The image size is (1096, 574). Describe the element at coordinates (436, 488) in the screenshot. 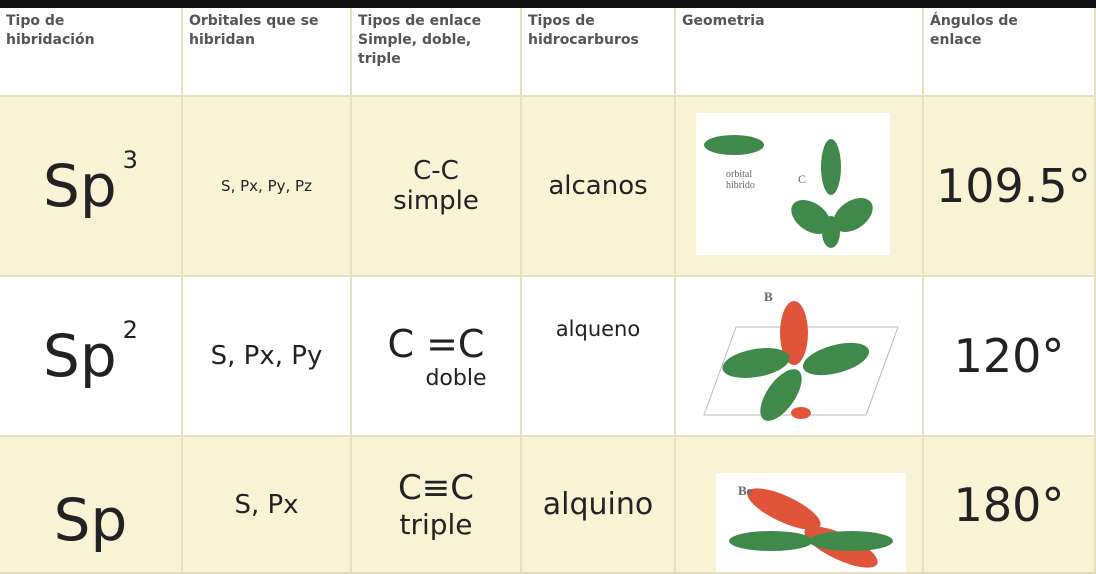

I see `bond: C≡C` at that location.